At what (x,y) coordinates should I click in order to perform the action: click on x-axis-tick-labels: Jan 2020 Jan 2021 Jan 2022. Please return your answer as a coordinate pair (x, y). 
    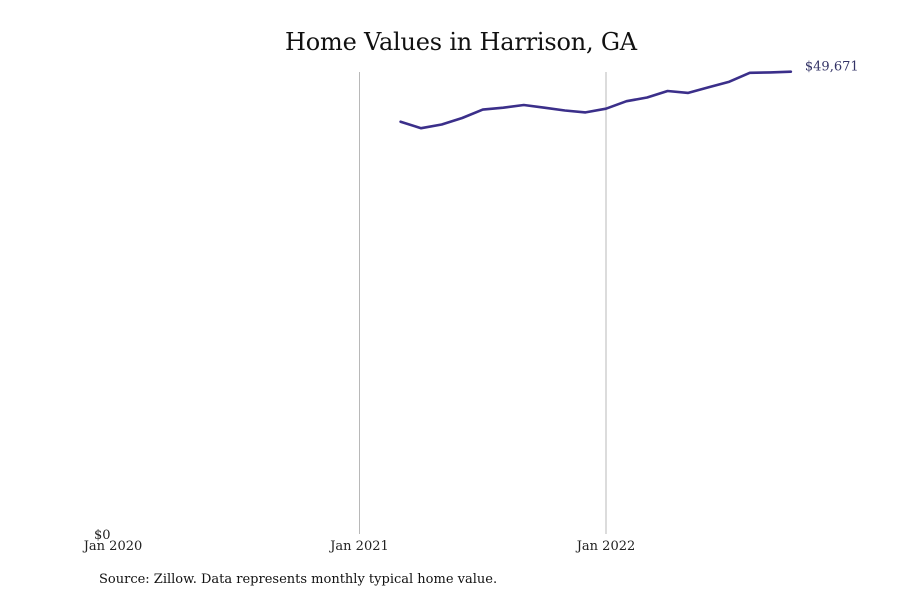
    Looking at the image, I should click on (359, 546).